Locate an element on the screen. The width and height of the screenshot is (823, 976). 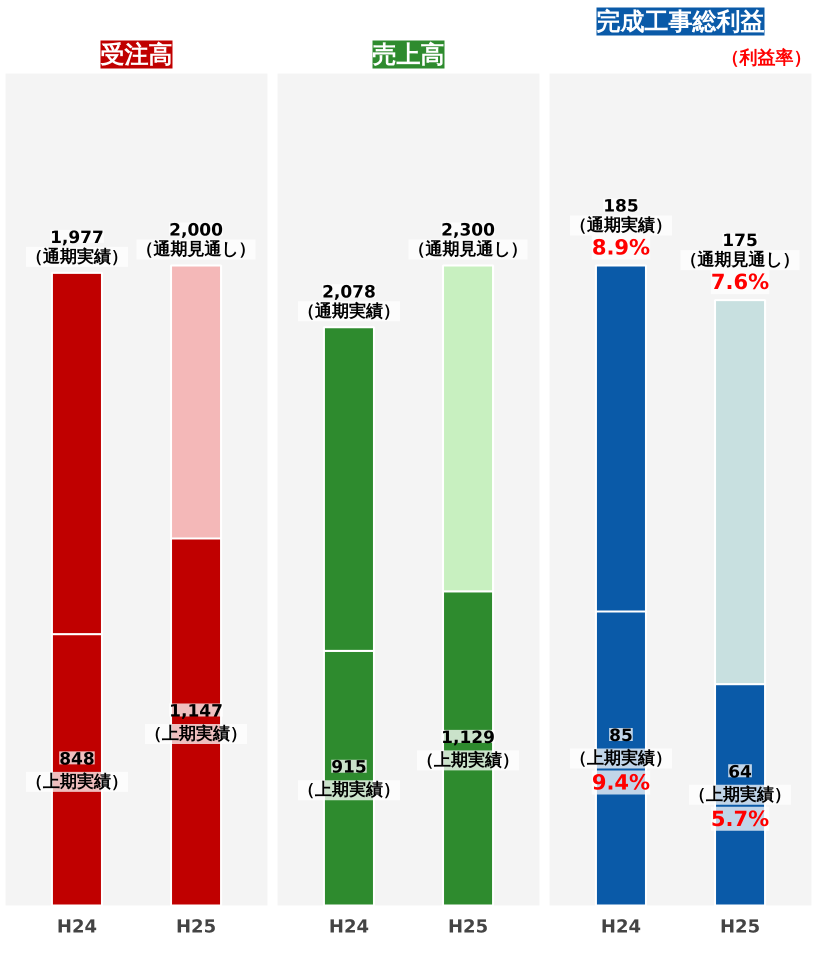
annotation: 2,000 （通期見通し） is located at coordinates (196, 240).